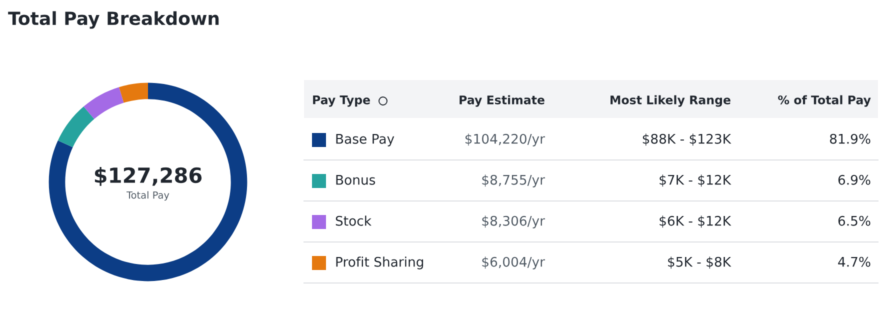  What do you see at coordinates (513, 263) in the screenshot?
I see `data-label: $6,004/yr` at bounding box center [513, 263].